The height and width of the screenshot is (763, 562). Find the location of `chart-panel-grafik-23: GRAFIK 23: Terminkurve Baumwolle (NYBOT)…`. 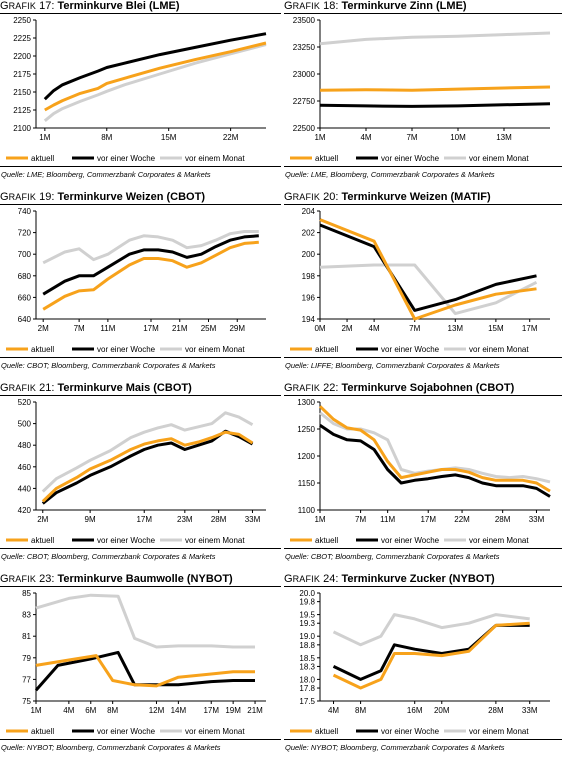

chart-panel-grafik-23: GRAFIK 23: Terminkurve Baumwolle (NYBOT)… is located at coordinates (140, 668).